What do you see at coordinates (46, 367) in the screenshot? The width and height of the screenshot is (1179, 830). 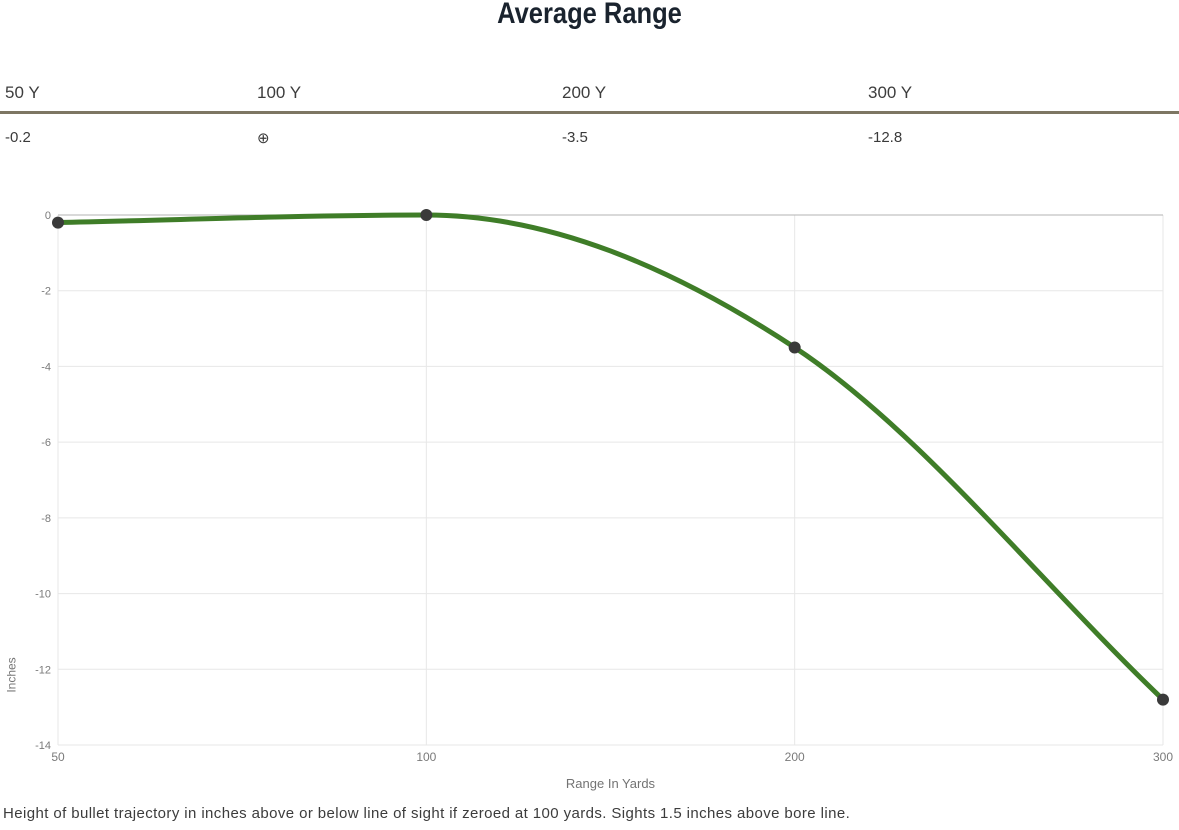 I see `y-tick-label: -4` at bounding box center [46, 367].